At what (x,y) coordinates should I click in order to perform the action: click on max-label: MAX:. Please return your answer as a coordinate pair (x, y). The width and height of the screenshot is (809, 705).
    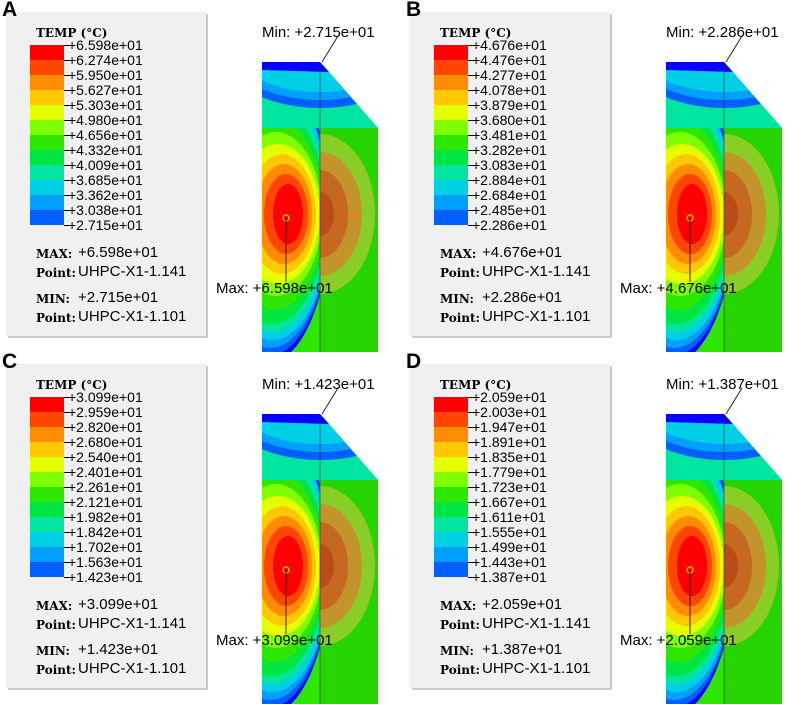
    Looking at the image, I should click on (458, 606).